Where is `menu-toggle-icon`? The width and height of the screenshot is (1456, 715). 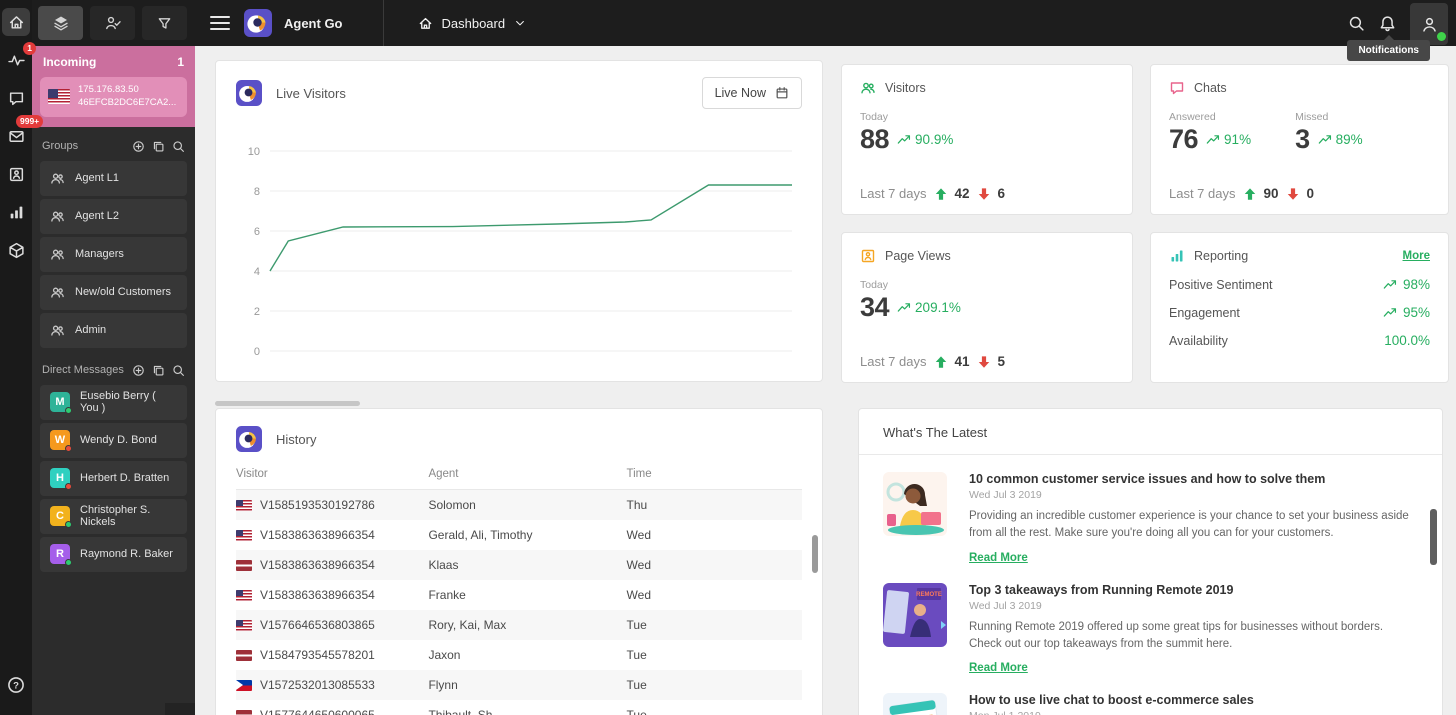
menu-toggle-icon is located at coordinates (220, 23).